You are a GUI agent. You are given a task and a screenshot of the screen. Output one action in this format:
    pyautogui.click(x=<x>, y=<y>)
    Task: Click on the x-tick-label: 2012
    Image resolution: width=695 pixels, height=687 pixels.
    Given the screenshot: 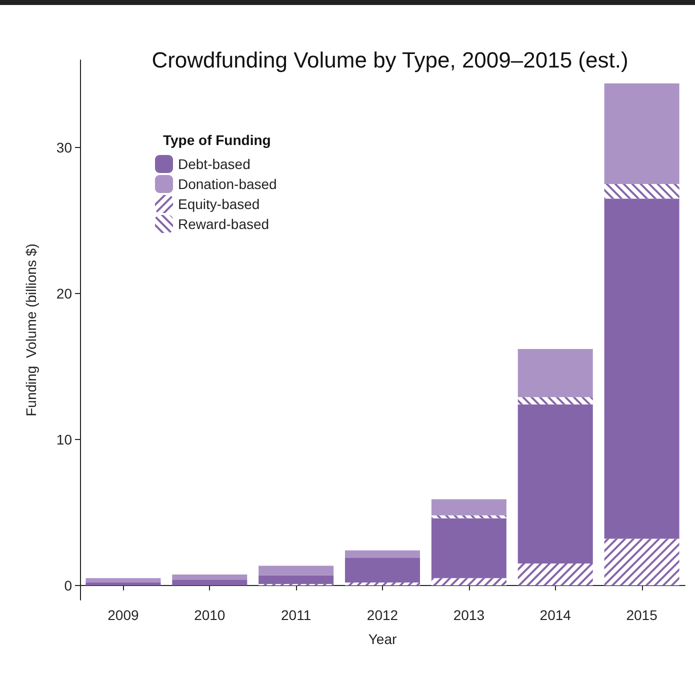 What is the action you would take?
    pyautogui.click(x=382, y=615)
    